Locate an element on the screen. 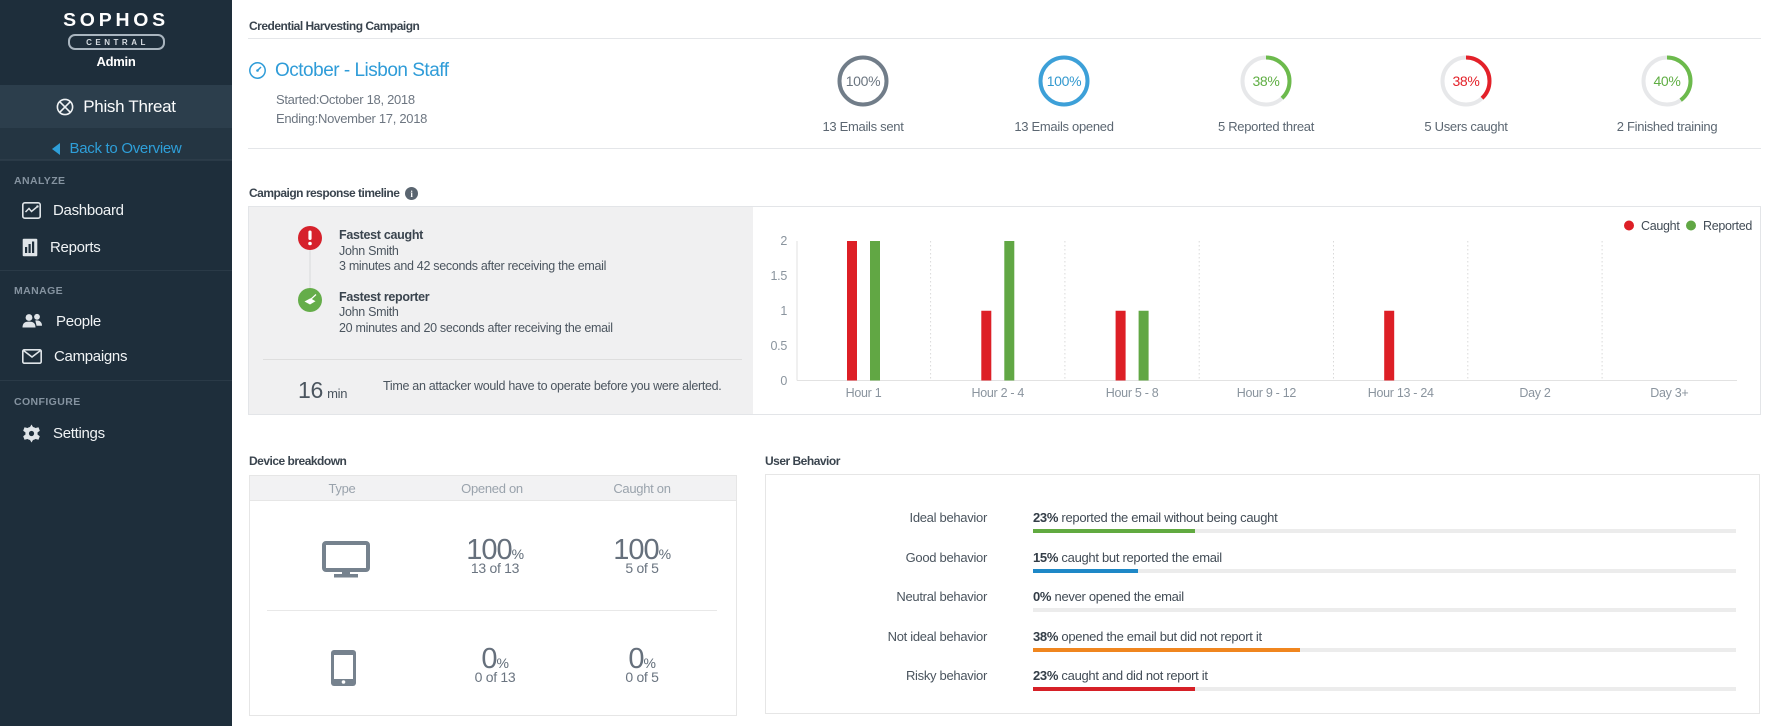 The height and width of the screenshot is (726, 1768). svg-text: Hour 1 is located at coordinates (864, 393).